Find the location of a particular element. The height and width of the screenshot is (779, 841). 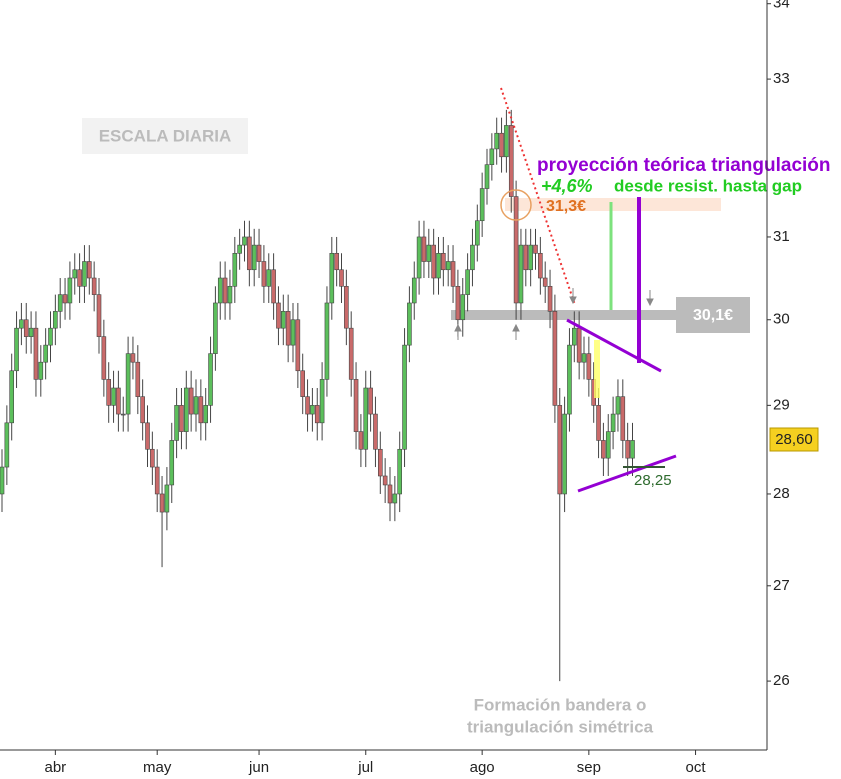

x-tick-label: oct is located at coordinates (696, 767).